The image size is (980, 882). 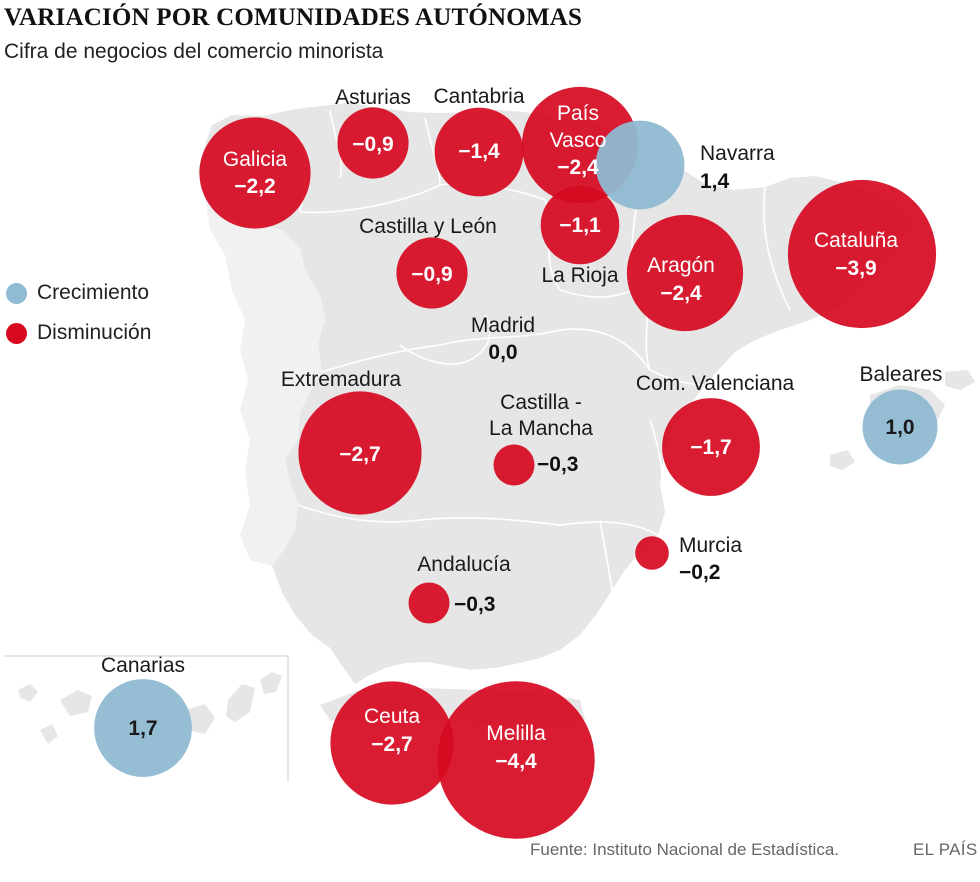 I want to click on bubble-extremadura, so click(x=360, y=453).